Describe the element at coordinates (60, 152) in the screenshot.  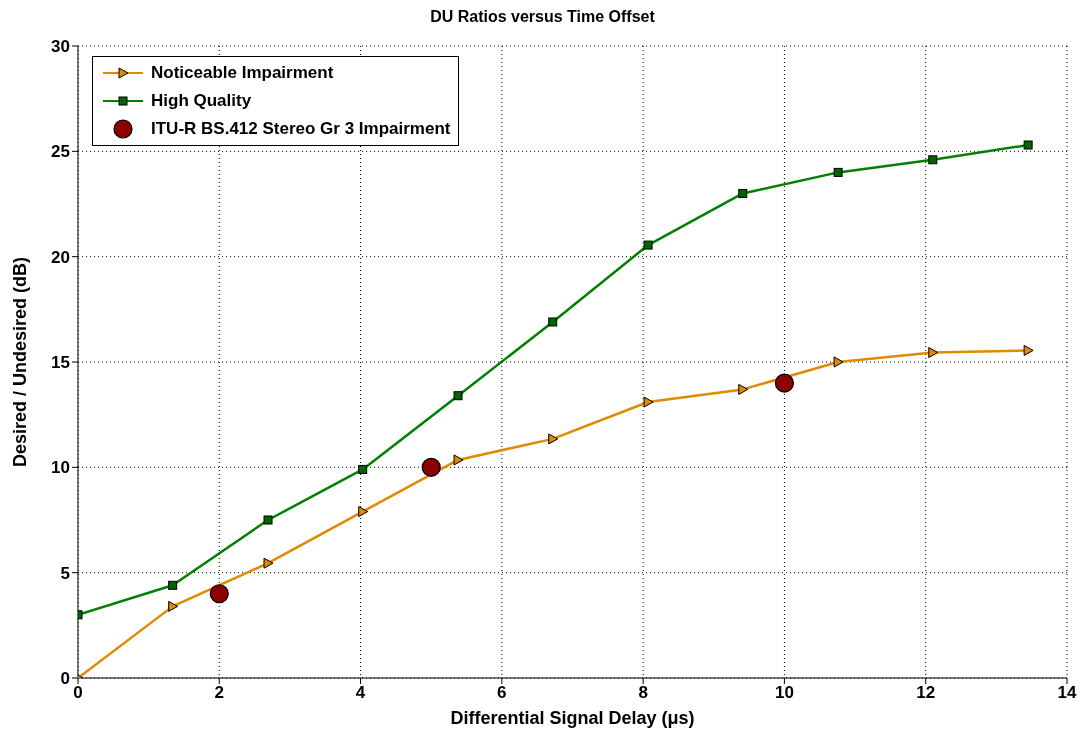
I see `y-tick-label: 25` at that location.